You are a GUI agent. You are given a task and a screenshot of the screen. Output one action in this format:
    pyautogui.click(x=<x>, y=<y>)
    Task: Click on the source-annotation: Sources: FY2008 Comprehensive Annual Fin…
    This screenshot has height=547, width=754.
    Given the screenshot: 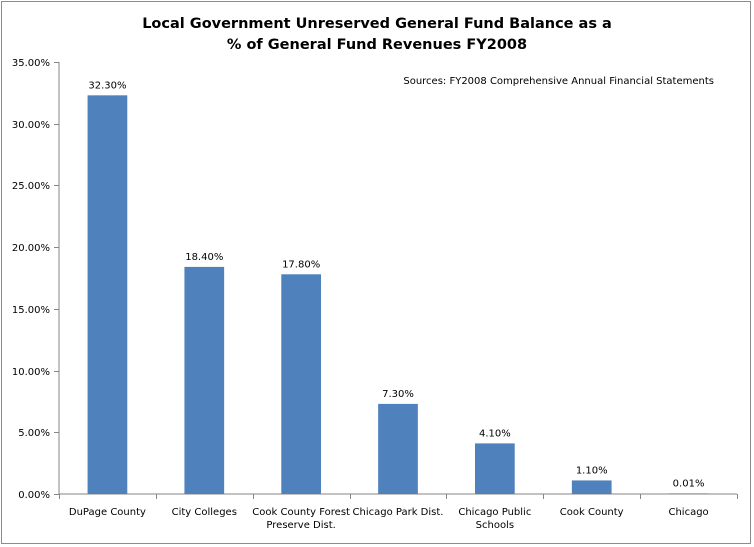 What is the action you would take?
    pyautogui.click(x=558, y=81)
    